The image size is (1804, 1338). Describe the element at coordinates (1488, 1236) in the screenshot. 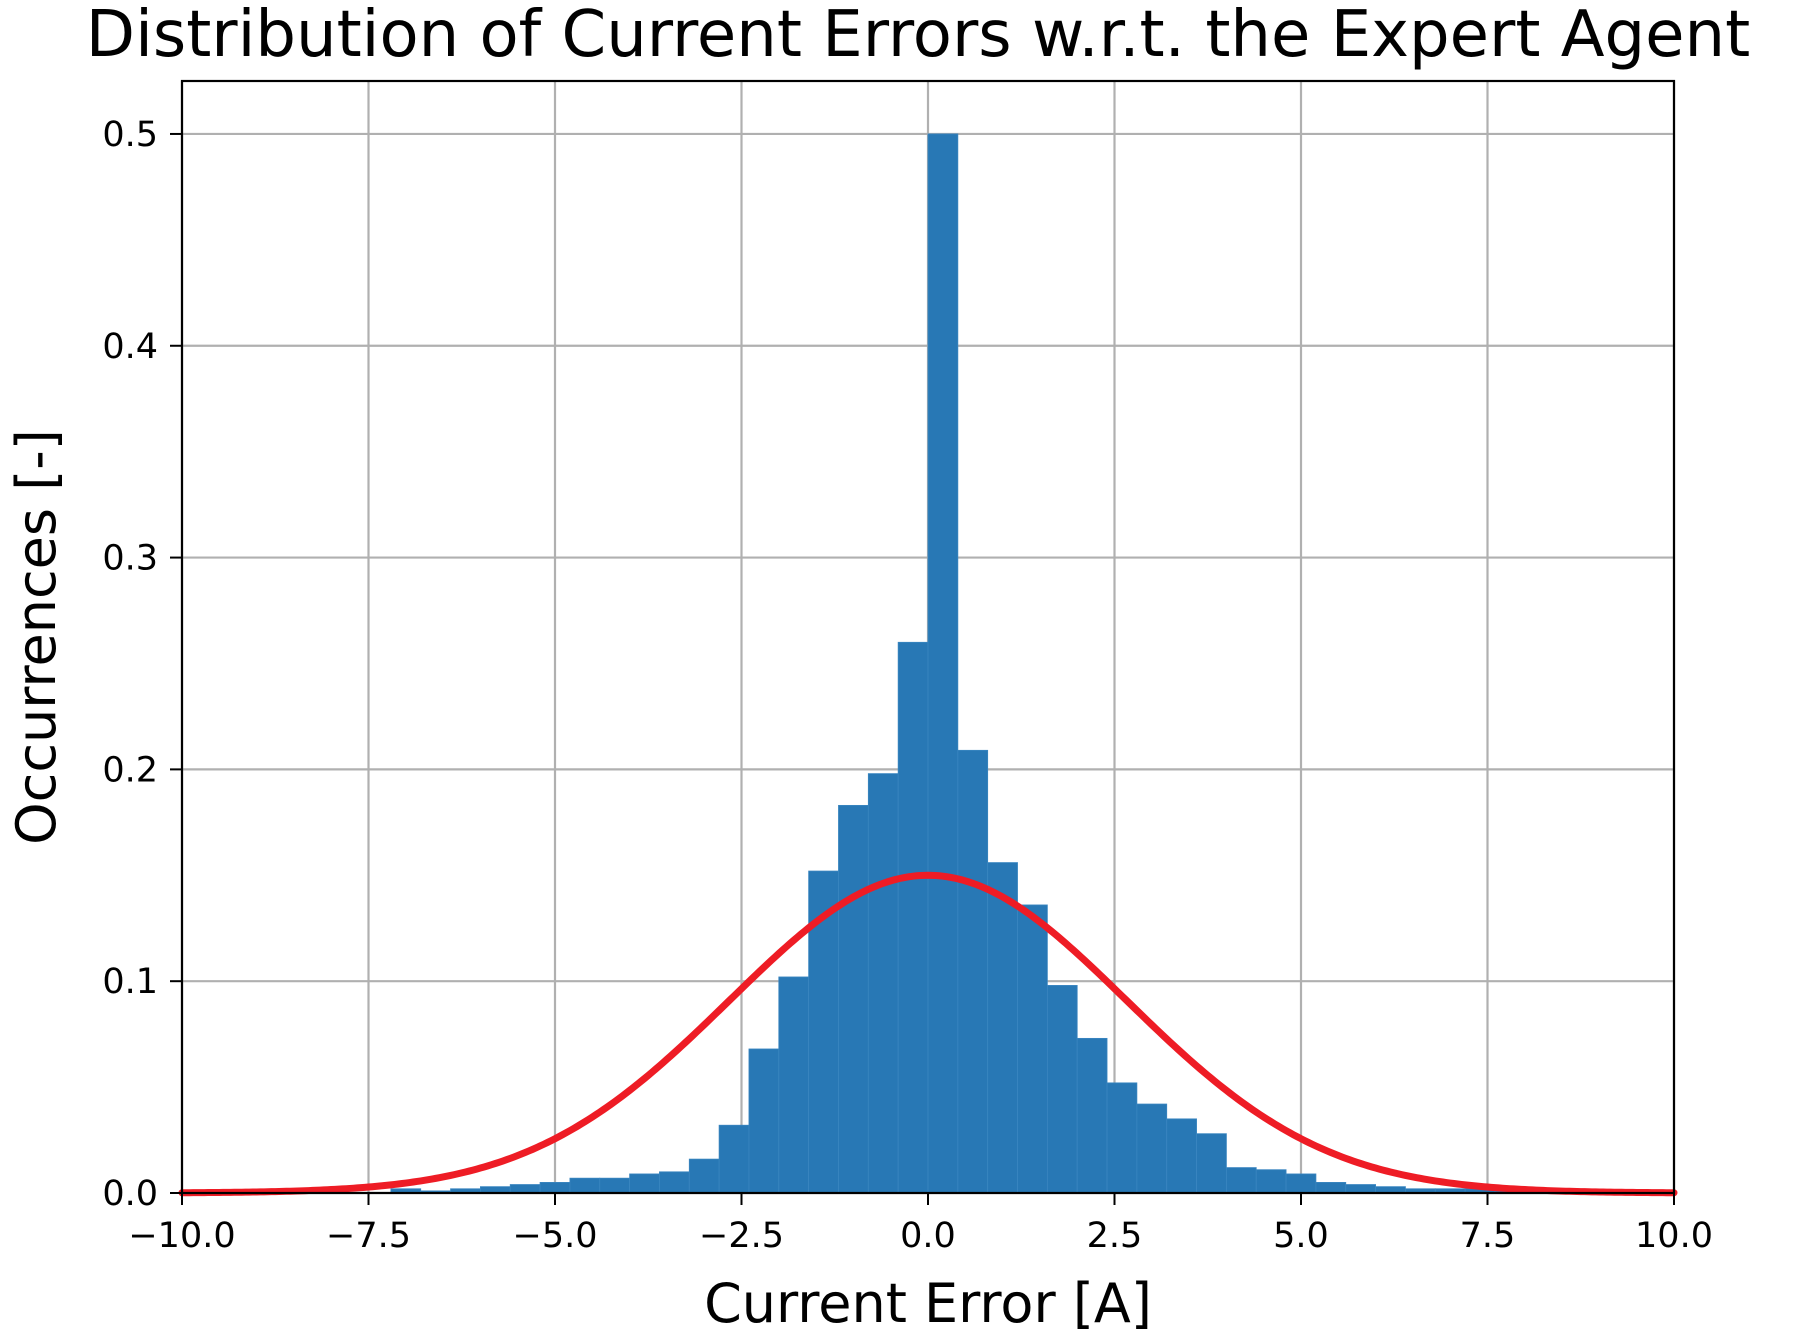

I see `x-tick-label: 7.5` at that location.